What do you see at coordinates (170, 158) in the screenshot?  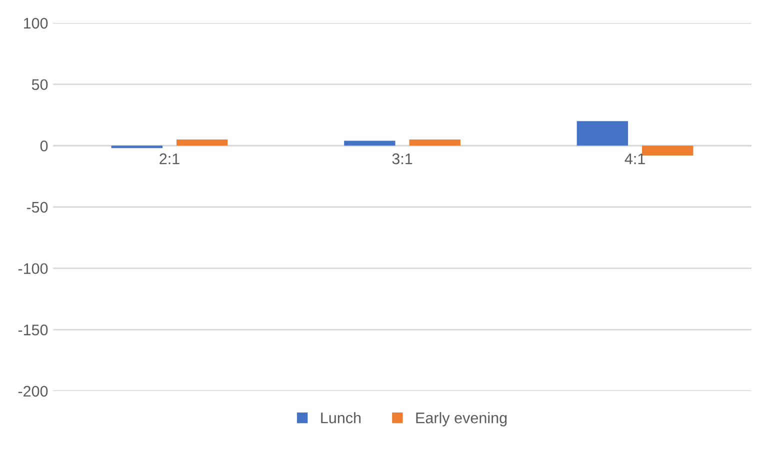 I see `x-tick-label: 2:1` at bounding box center [170, 158].